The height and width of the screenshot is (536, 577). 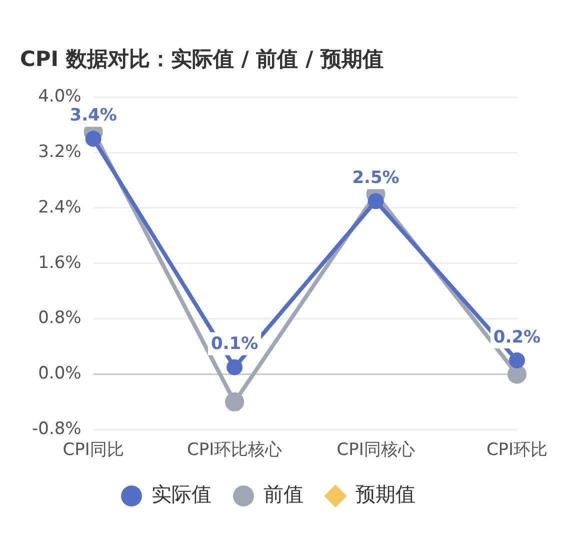 I want to click on legend-label: 预期值, so click(x=386, y=494).